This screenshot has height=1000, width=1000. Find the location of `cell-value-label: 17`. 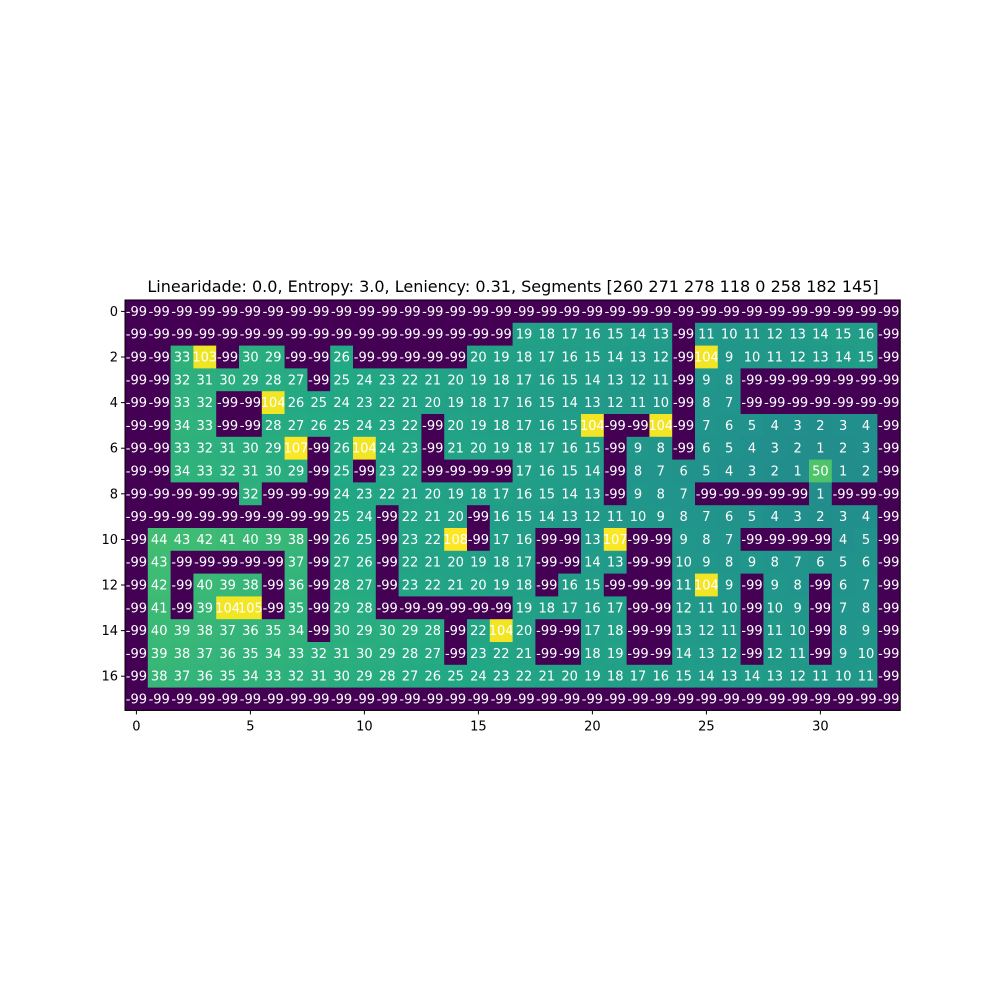

cell-value-label: 17 is located at coordinates (547, 449).